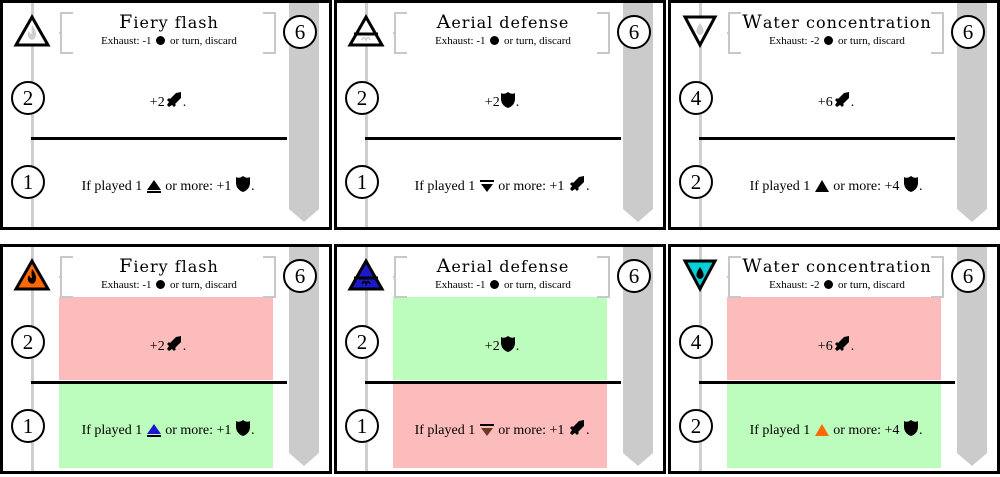 This screenshot has height=477, width=1000. What do you see at coordinates (696, 342) in the screenshot?
I see `level-badge-top: 4` at bounding box center [696, 342].